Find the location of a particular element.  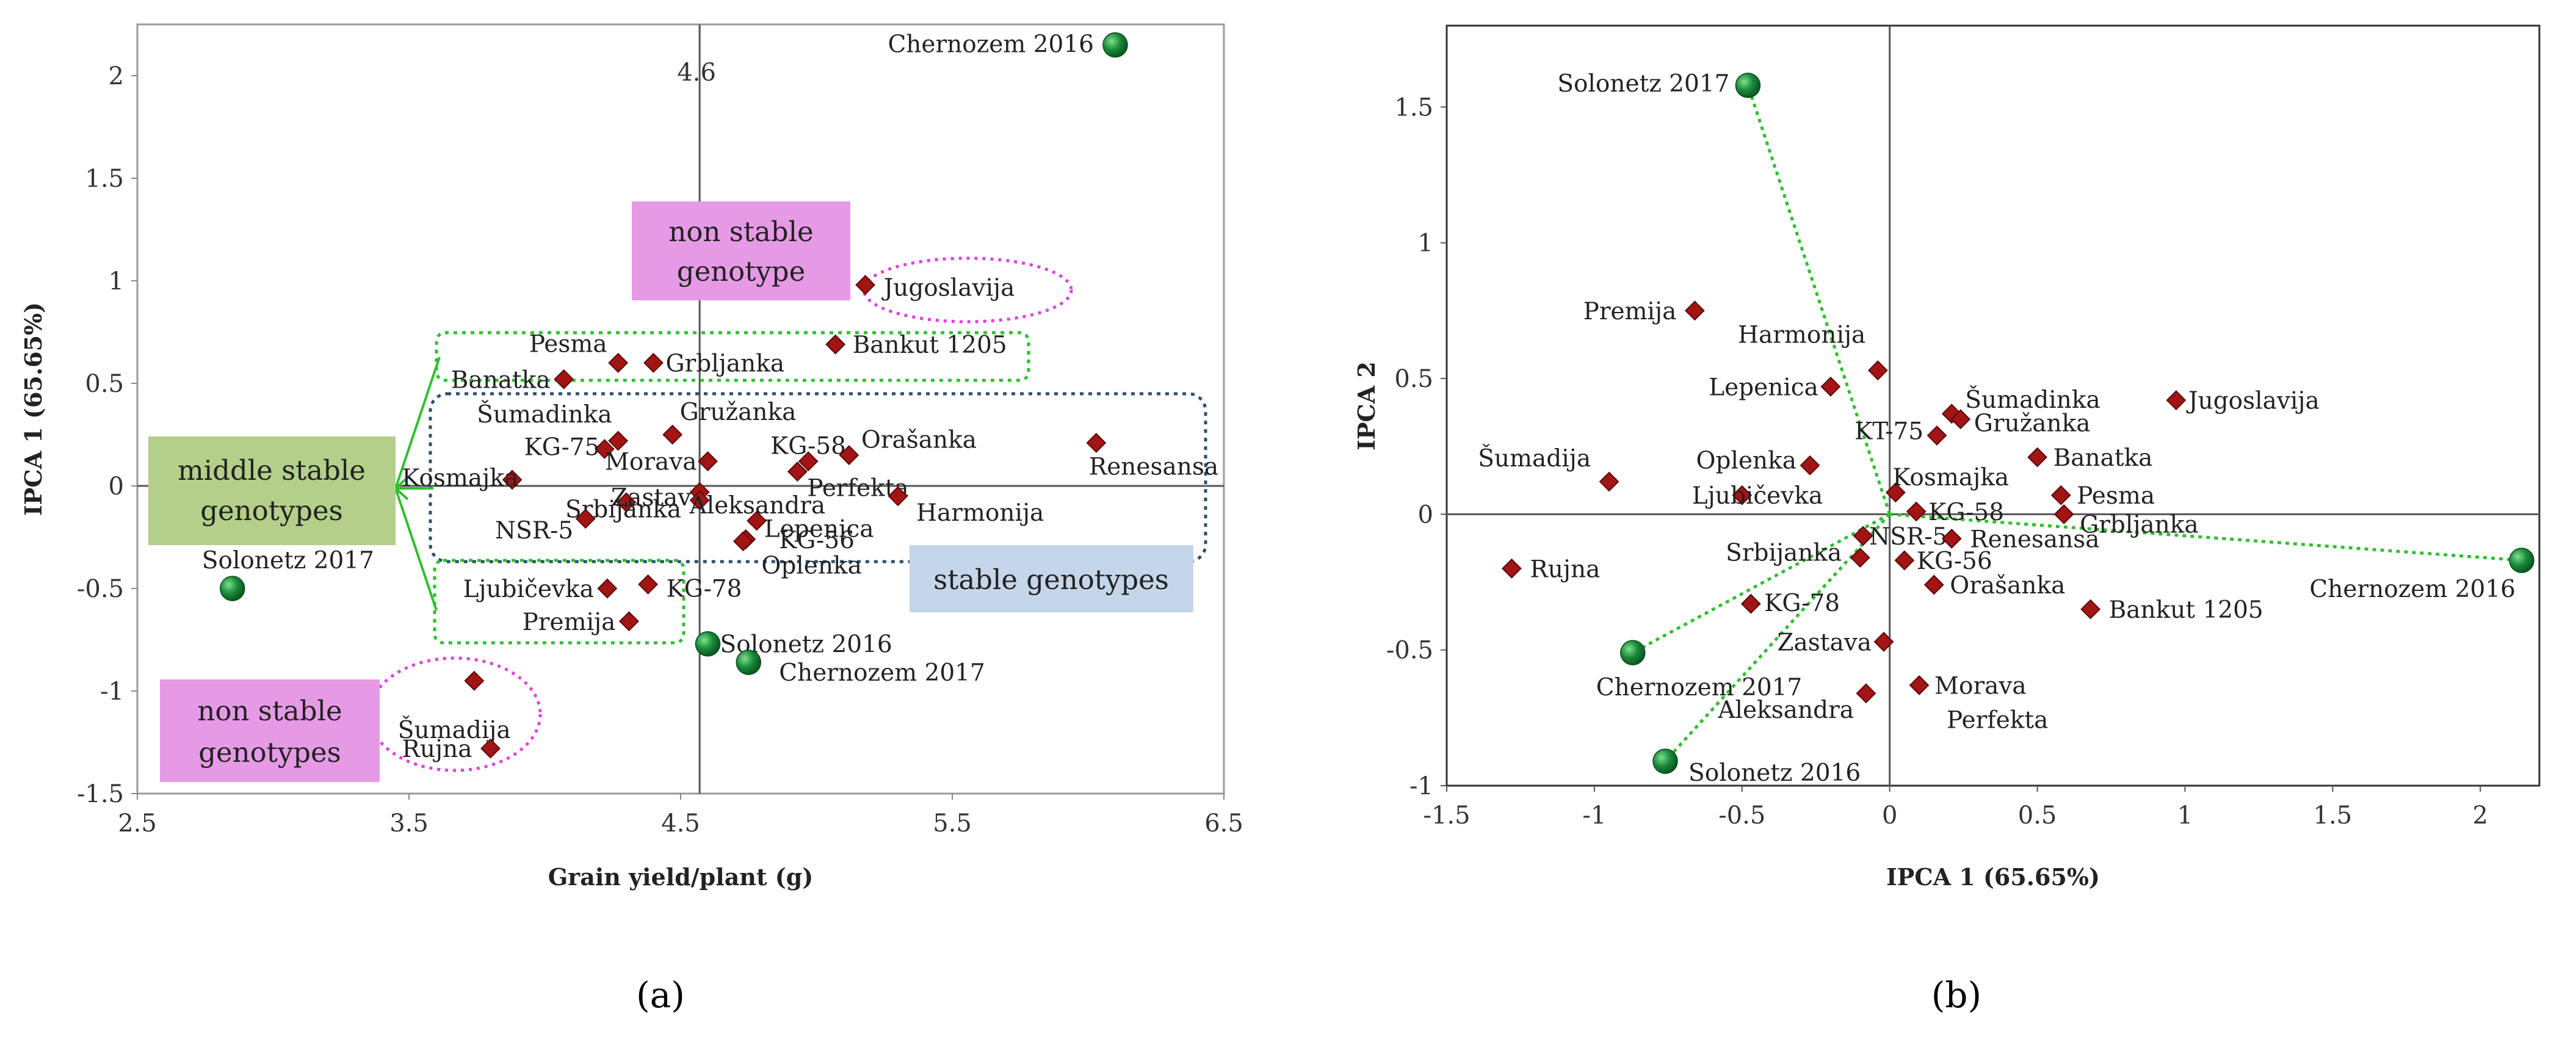

y-tick-label: -0.5 is located at coordinates (100, 589).